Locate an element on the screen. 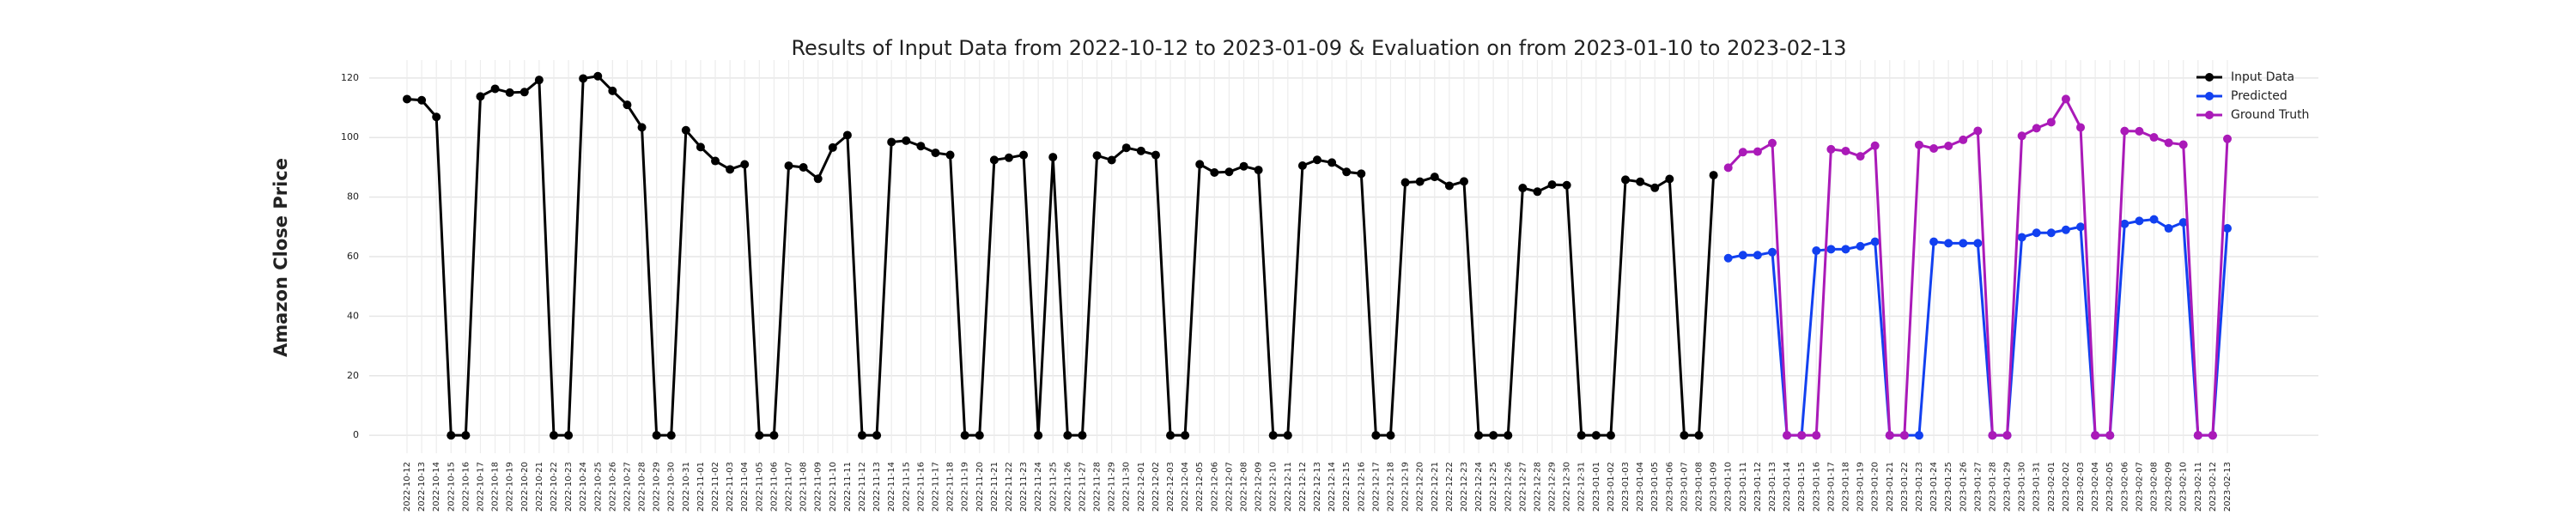  x-tick-label: 2022-11-24 is located at coordinates (1038, 487).